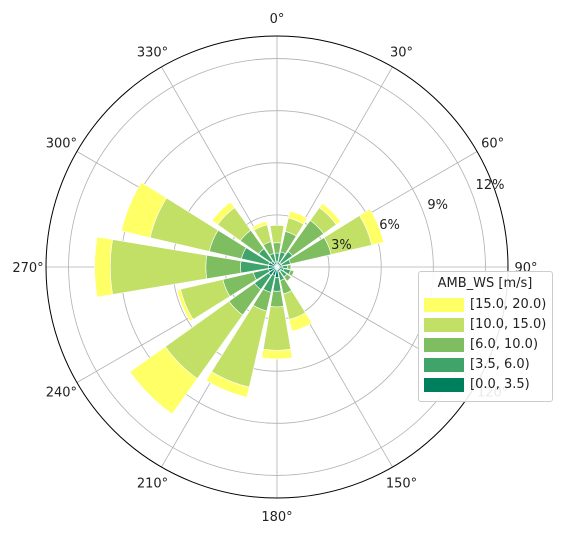 The height and width of the screenshot is (534, 563). I want to click on direction-tick-label: 330°, so click(152, 52).